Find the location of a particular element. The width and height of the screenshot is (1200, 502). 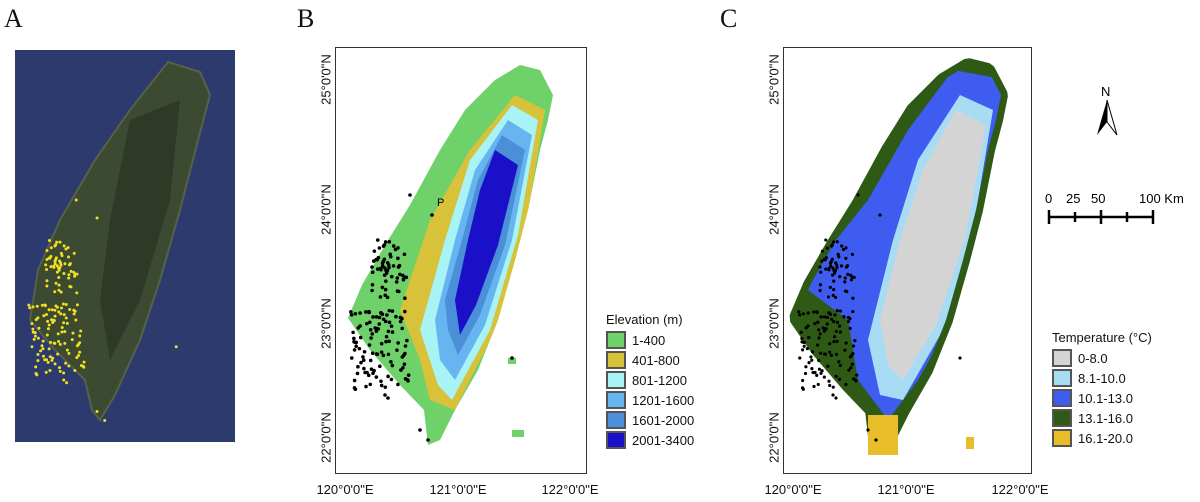

b-xtick-122e: 122°0'0"E is located at coordinates (570, 489).